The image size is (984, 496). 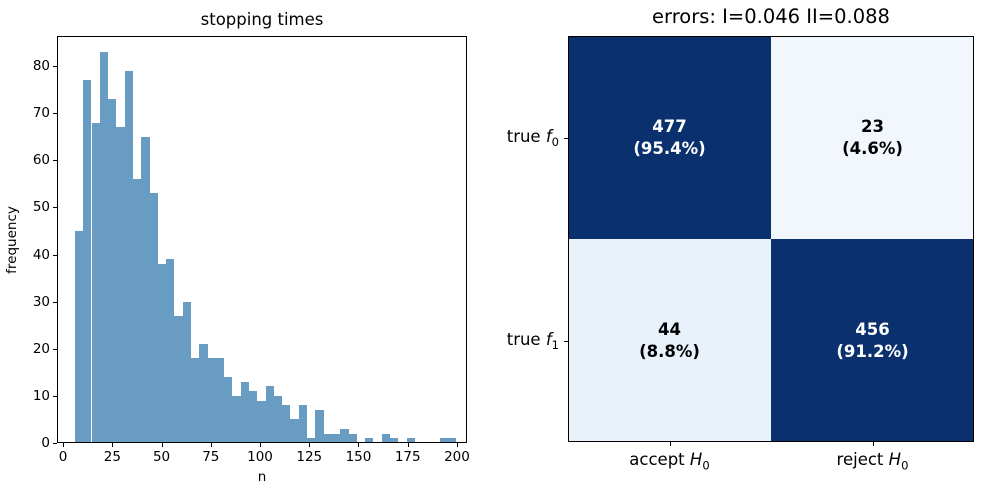 What do you see at coordinates (41, 207) in the screenshot?
I see `y-tick-label: 50` at bounding box center [41, 207].